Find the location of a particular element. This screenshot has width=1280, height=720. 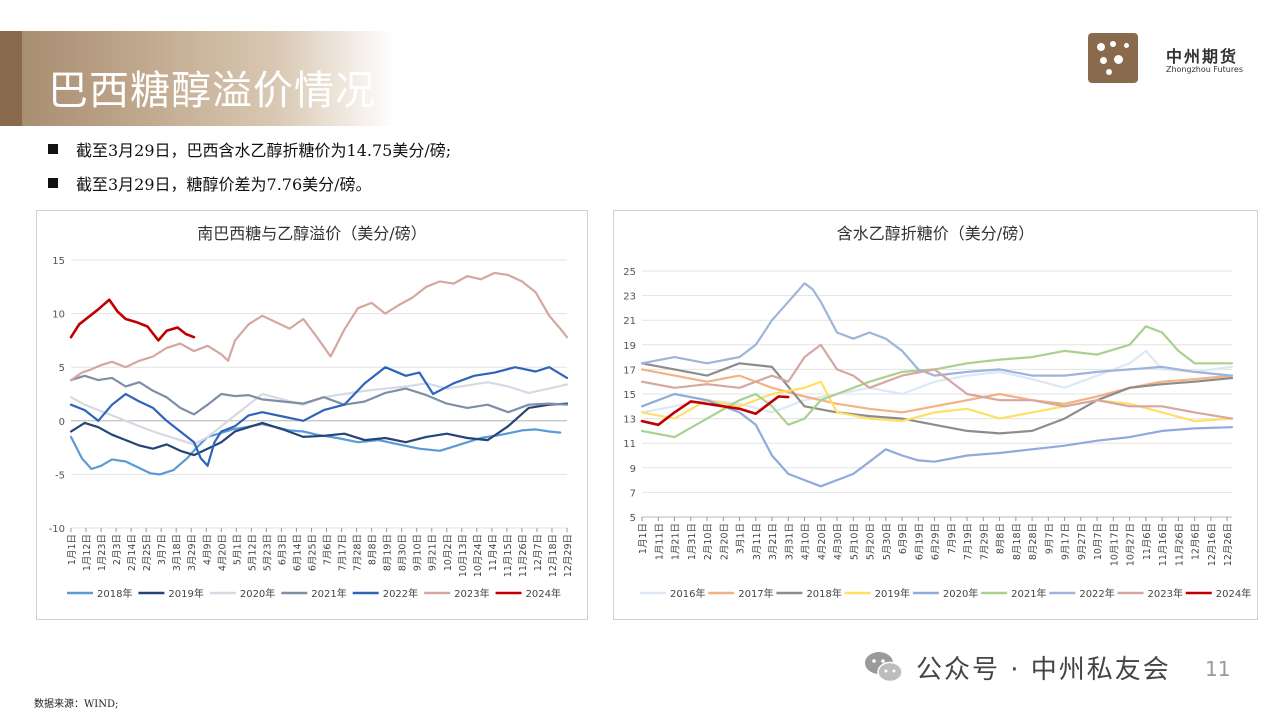

y-tick-label: 13 is located at coordinates (629, 420).